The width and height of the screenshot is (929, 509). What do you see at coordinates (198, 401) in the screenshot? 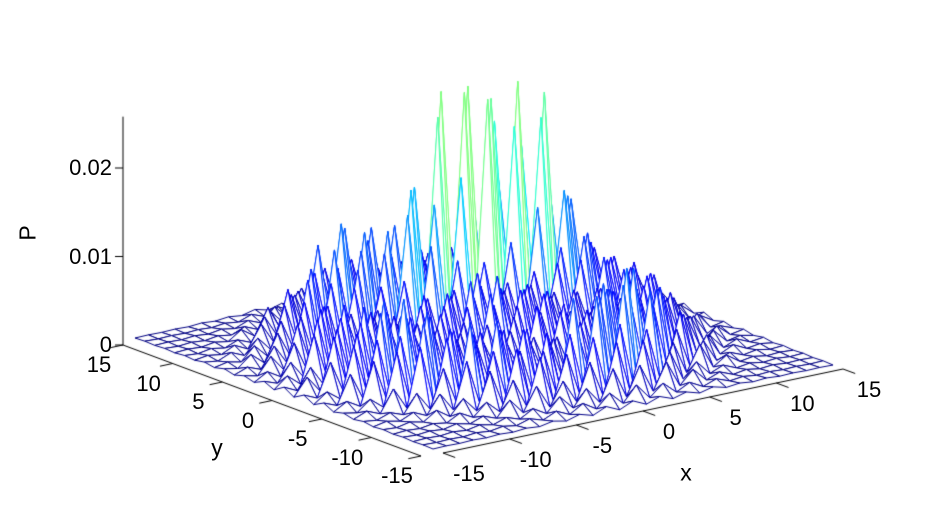
I see `y-tick-label: 5` at bounding box center [198, 401].